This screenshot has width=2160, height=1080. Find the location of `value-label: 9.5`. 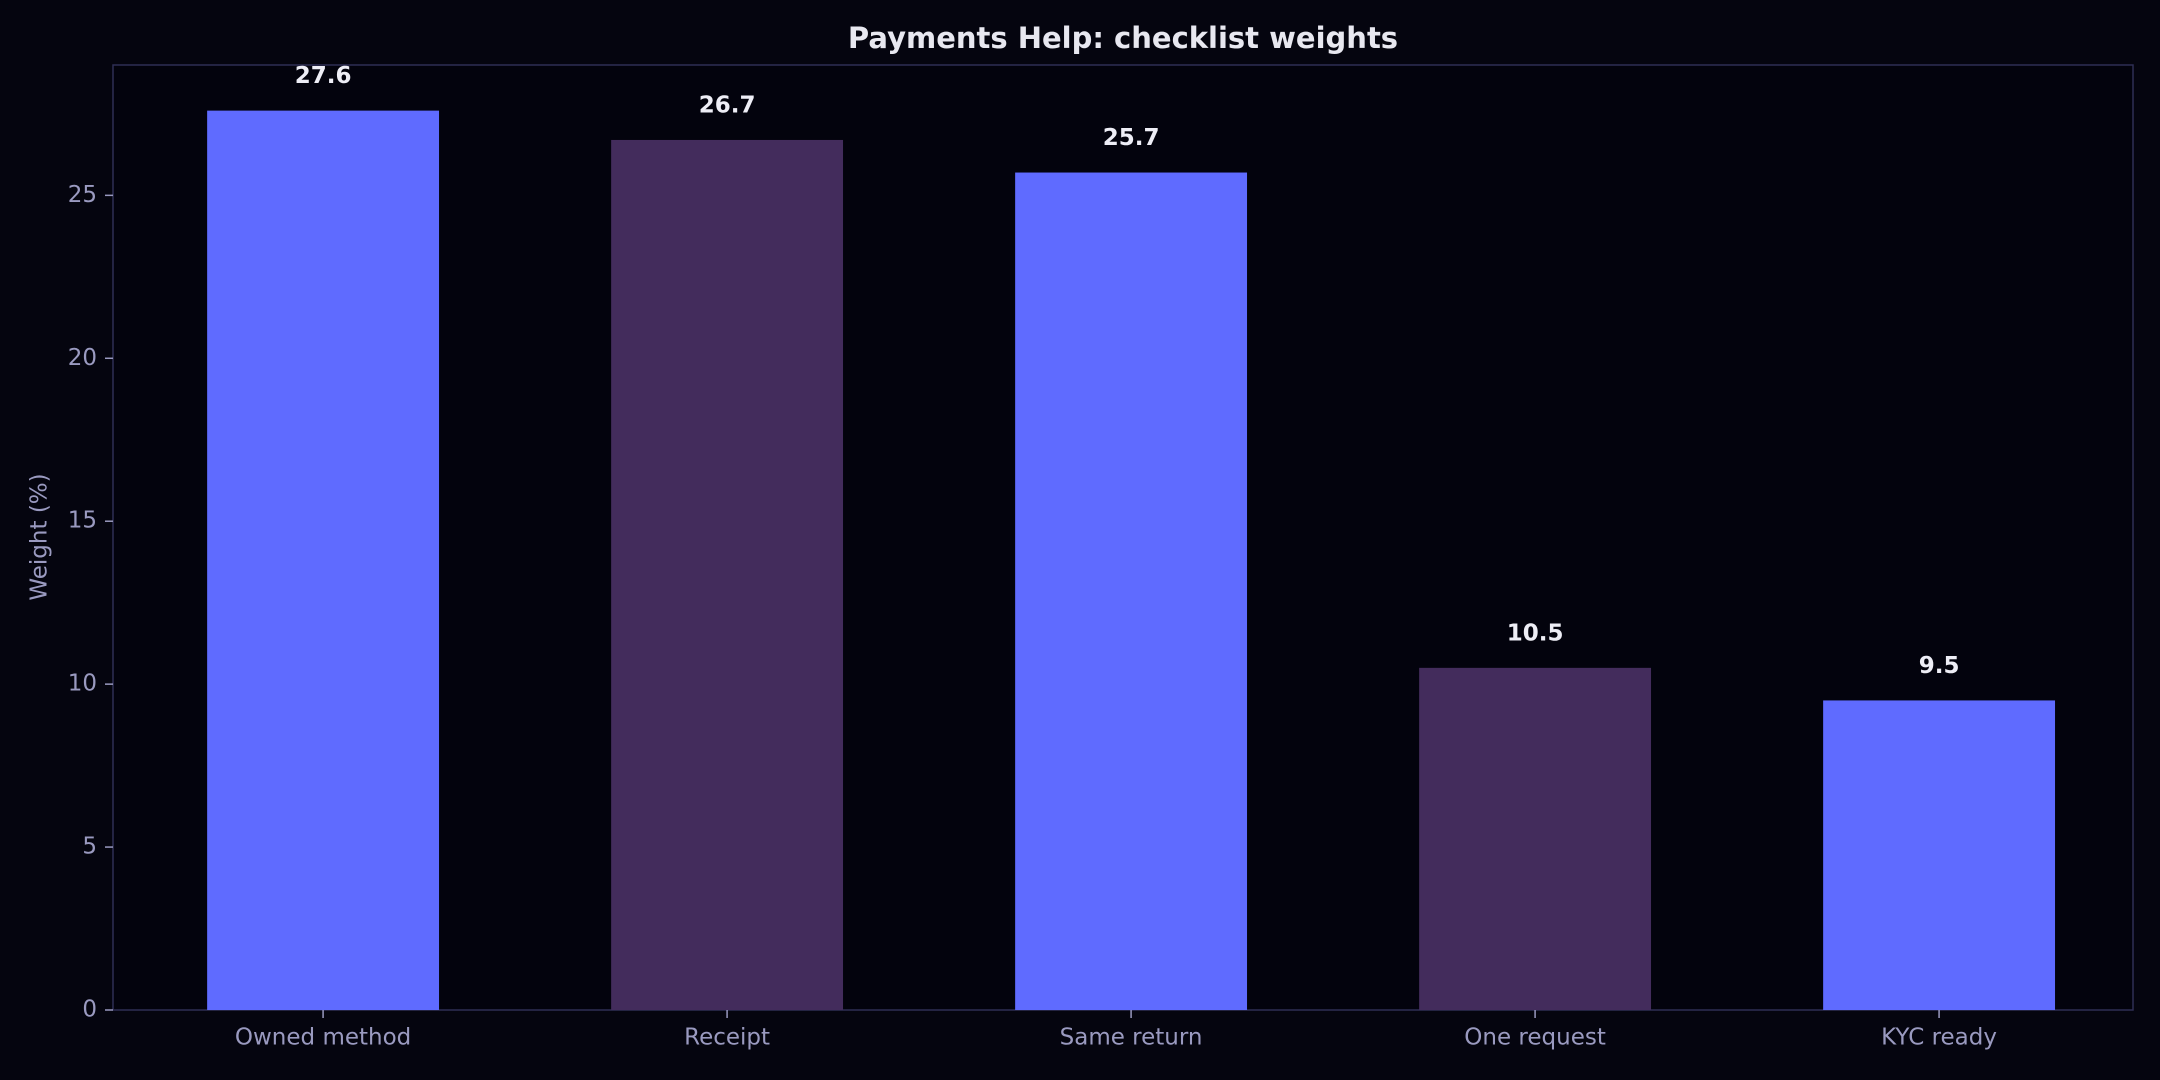

value-label: 9.5 is located at coordinates (1939, 666).